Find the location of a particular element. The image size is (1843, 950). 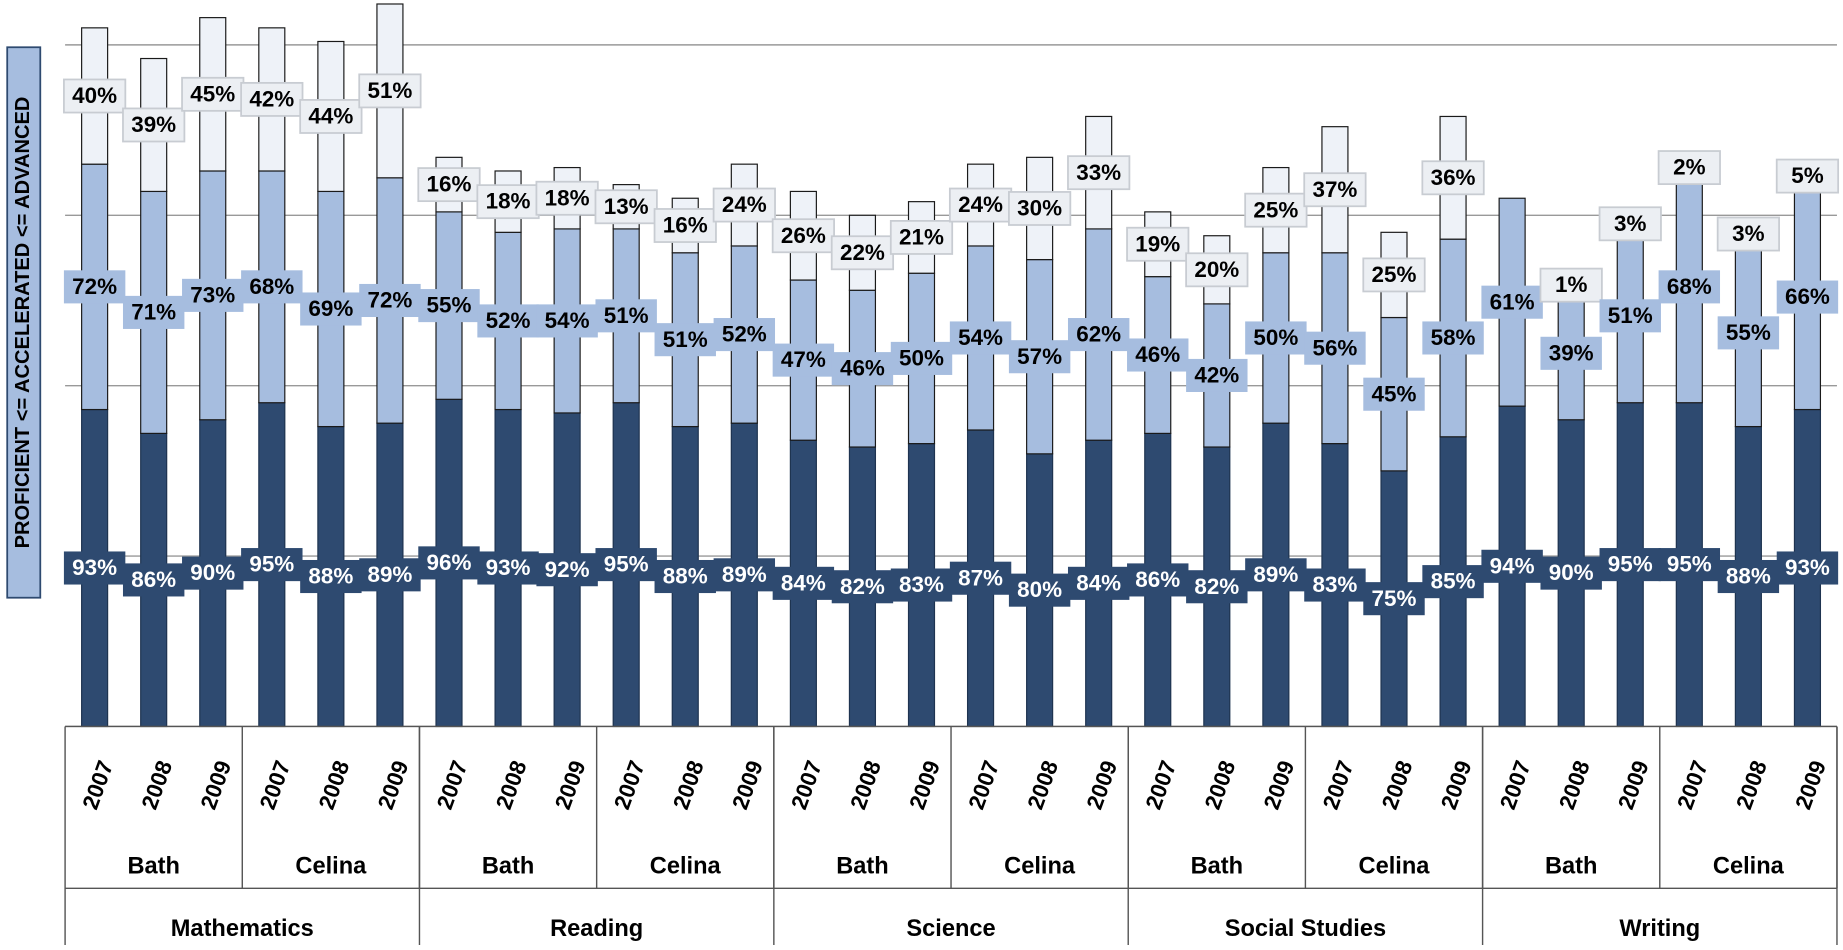

data-label: 1% is located at coordinates (1571, 284).